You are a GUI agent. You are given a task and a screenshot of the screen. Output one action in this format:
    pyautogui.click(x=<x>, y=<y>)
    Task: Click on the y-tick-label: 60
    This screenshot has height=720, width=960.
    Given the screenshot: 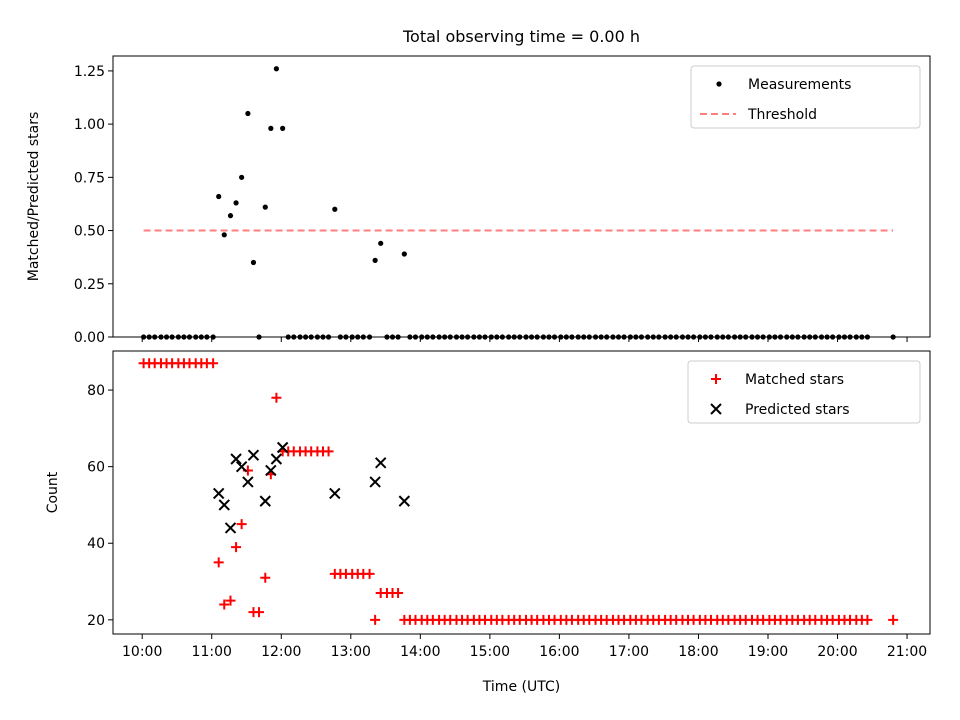 What is the action you would take?
    pyautogui.click(x=96, y=468)
    